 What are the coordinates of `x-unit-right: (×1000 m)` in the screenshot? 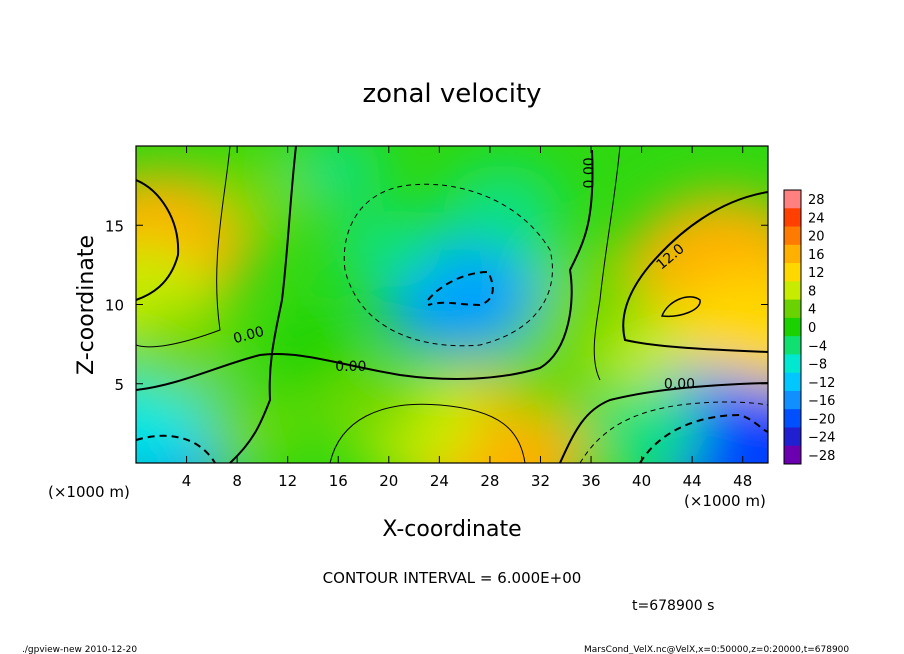 It's located at (725, 501).